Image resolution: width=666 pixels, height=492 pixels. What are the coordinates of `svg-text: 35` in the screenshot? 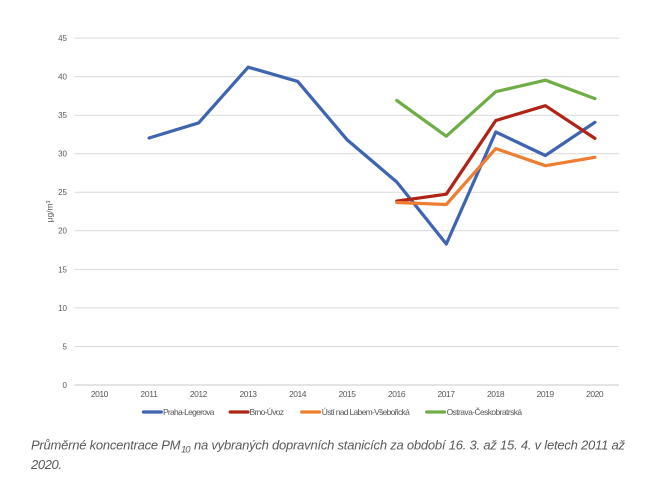 It's located at (62, 115).